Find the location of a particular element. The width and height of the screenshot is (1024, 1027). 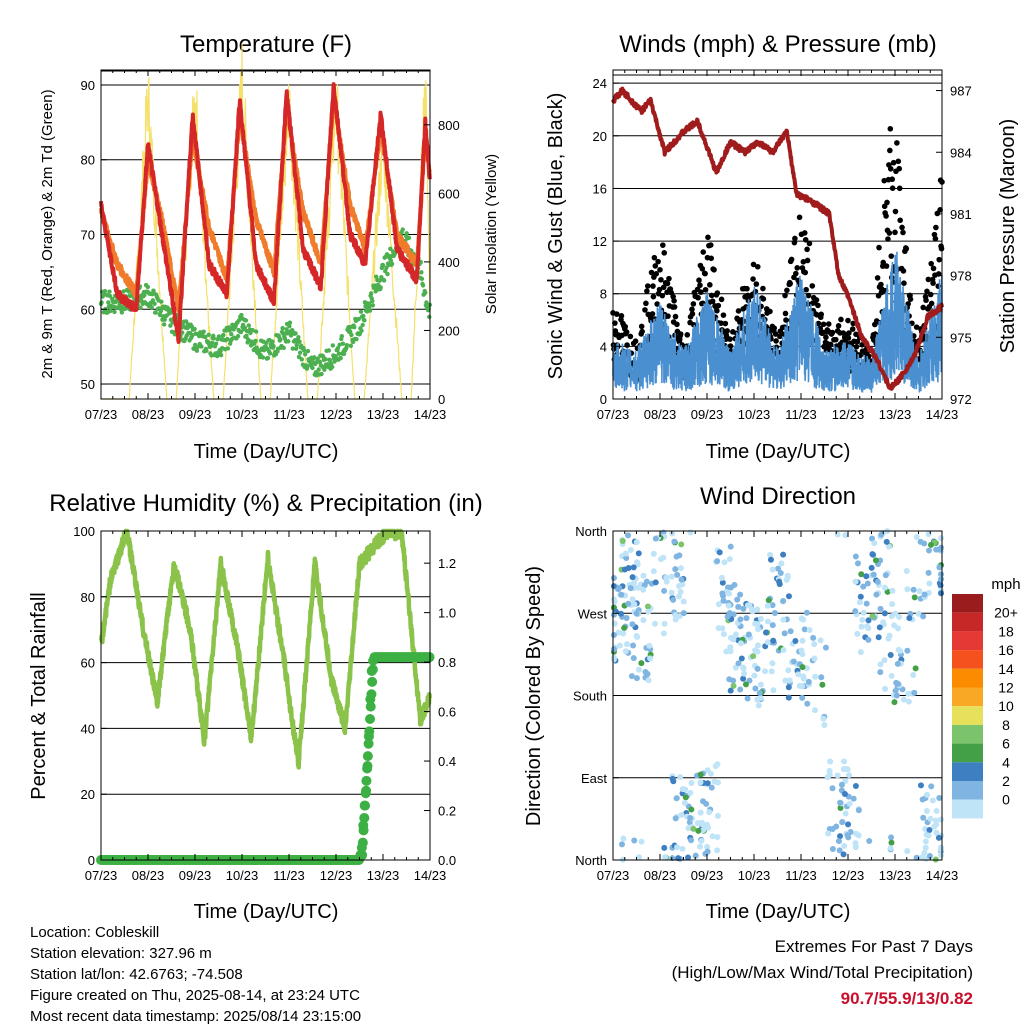

winds-x-ticks: 07/23 08/23 09/23 10/23 11/23 12/23 13/23 14/23 is located at coordinates (777, 246).